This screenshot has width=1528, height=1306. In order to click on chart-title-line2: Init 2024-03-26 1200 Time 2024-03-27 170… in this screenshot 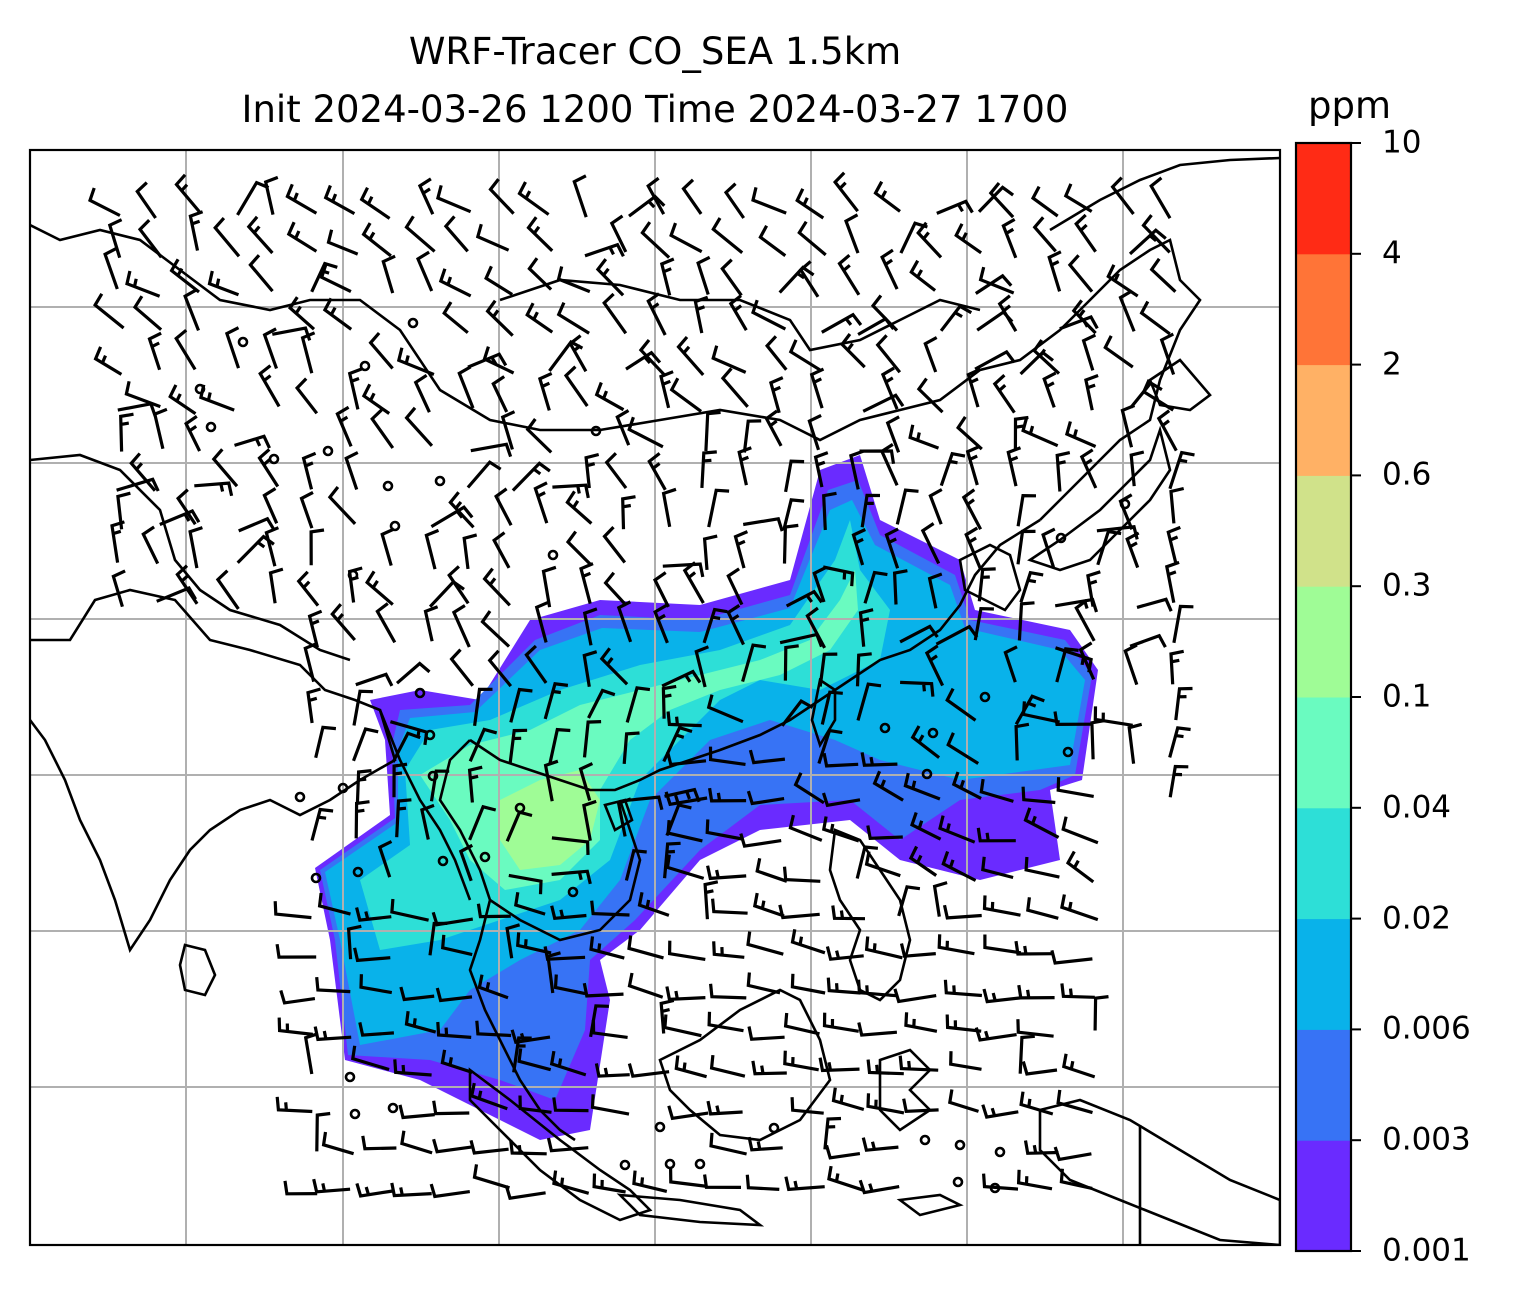, I will do `click(655, 109)`.